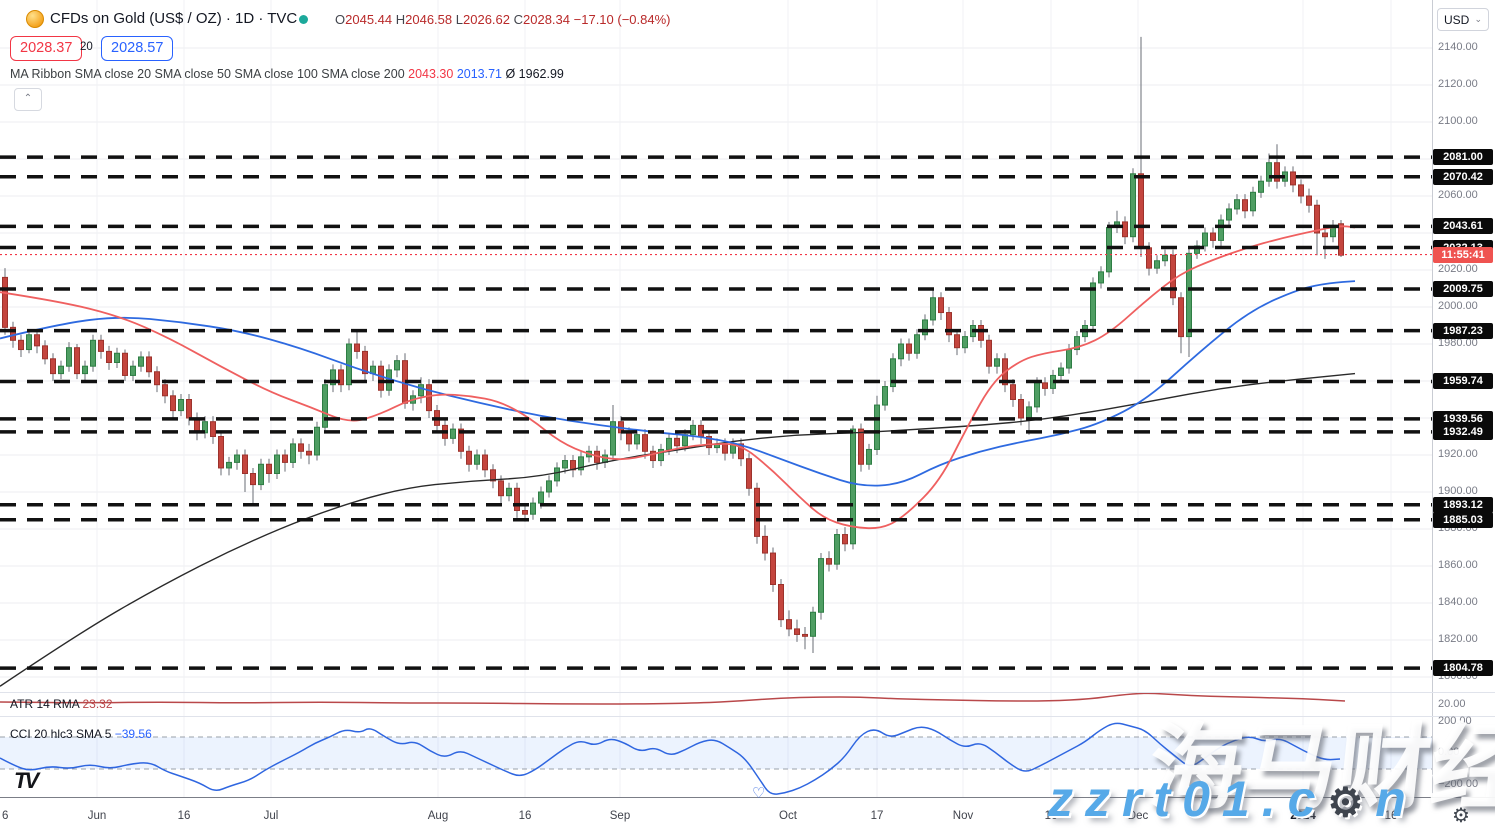  What do you see at coordinates (1463, 504) in the screenshot?
I see `price-level-label: 1893.12` at bounding box center [1463, 504].